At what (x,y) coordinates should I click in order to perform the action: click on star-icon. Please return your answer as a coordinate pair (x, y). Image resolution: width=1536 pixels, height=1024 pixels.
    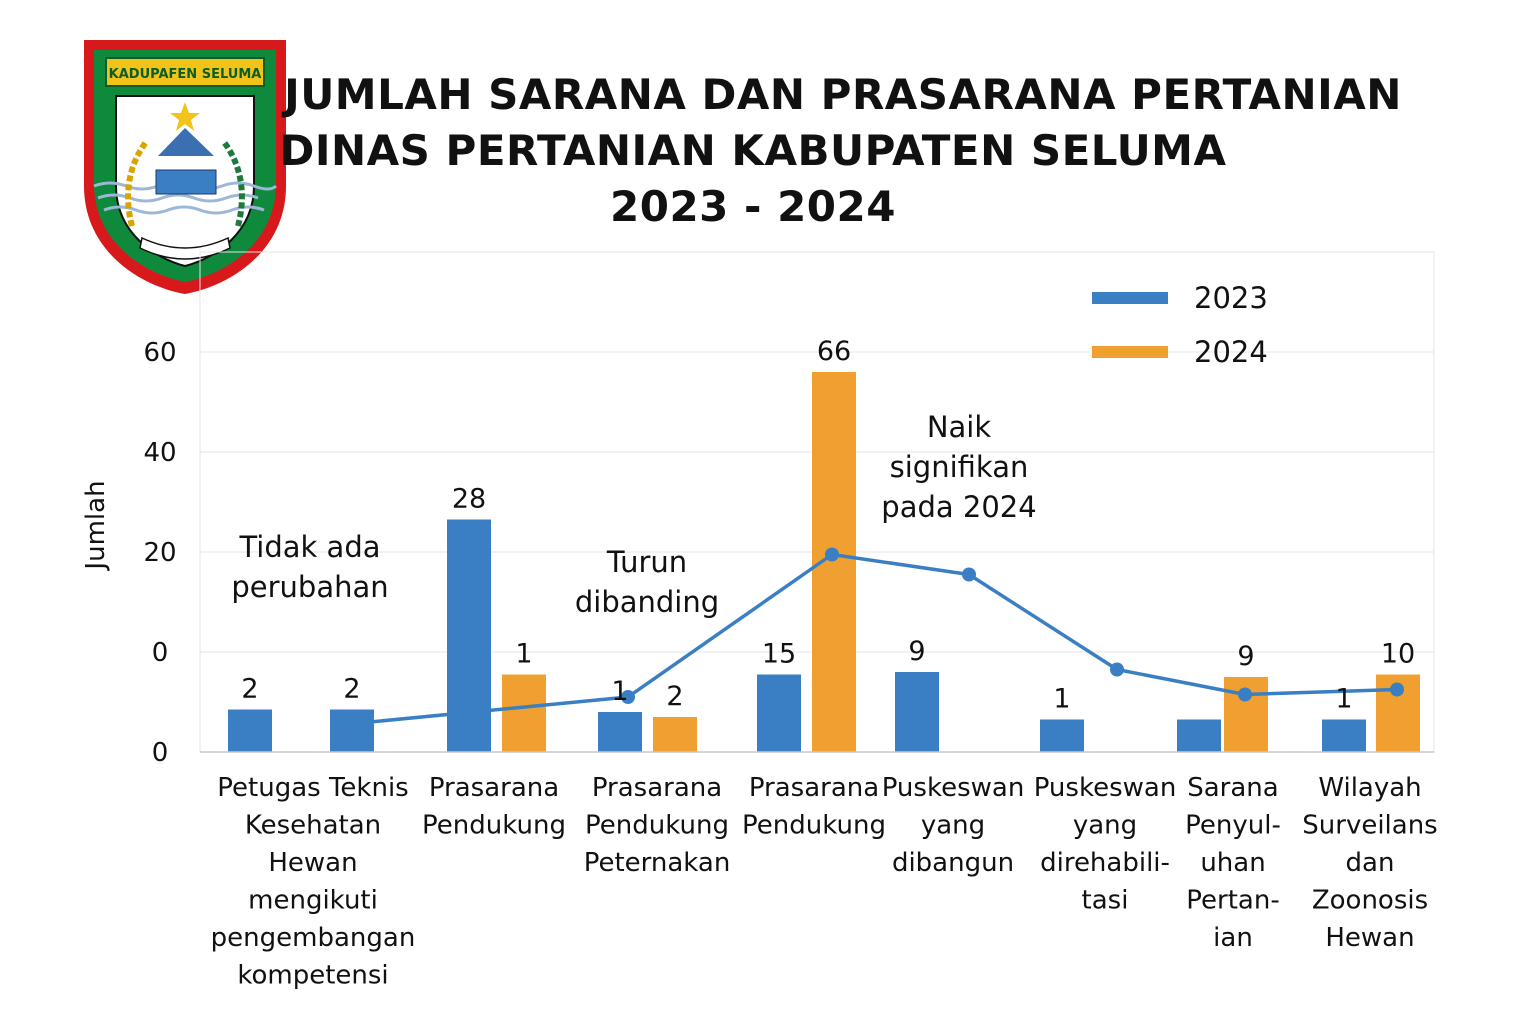
    Looking at the image, I should click on (185, 116).